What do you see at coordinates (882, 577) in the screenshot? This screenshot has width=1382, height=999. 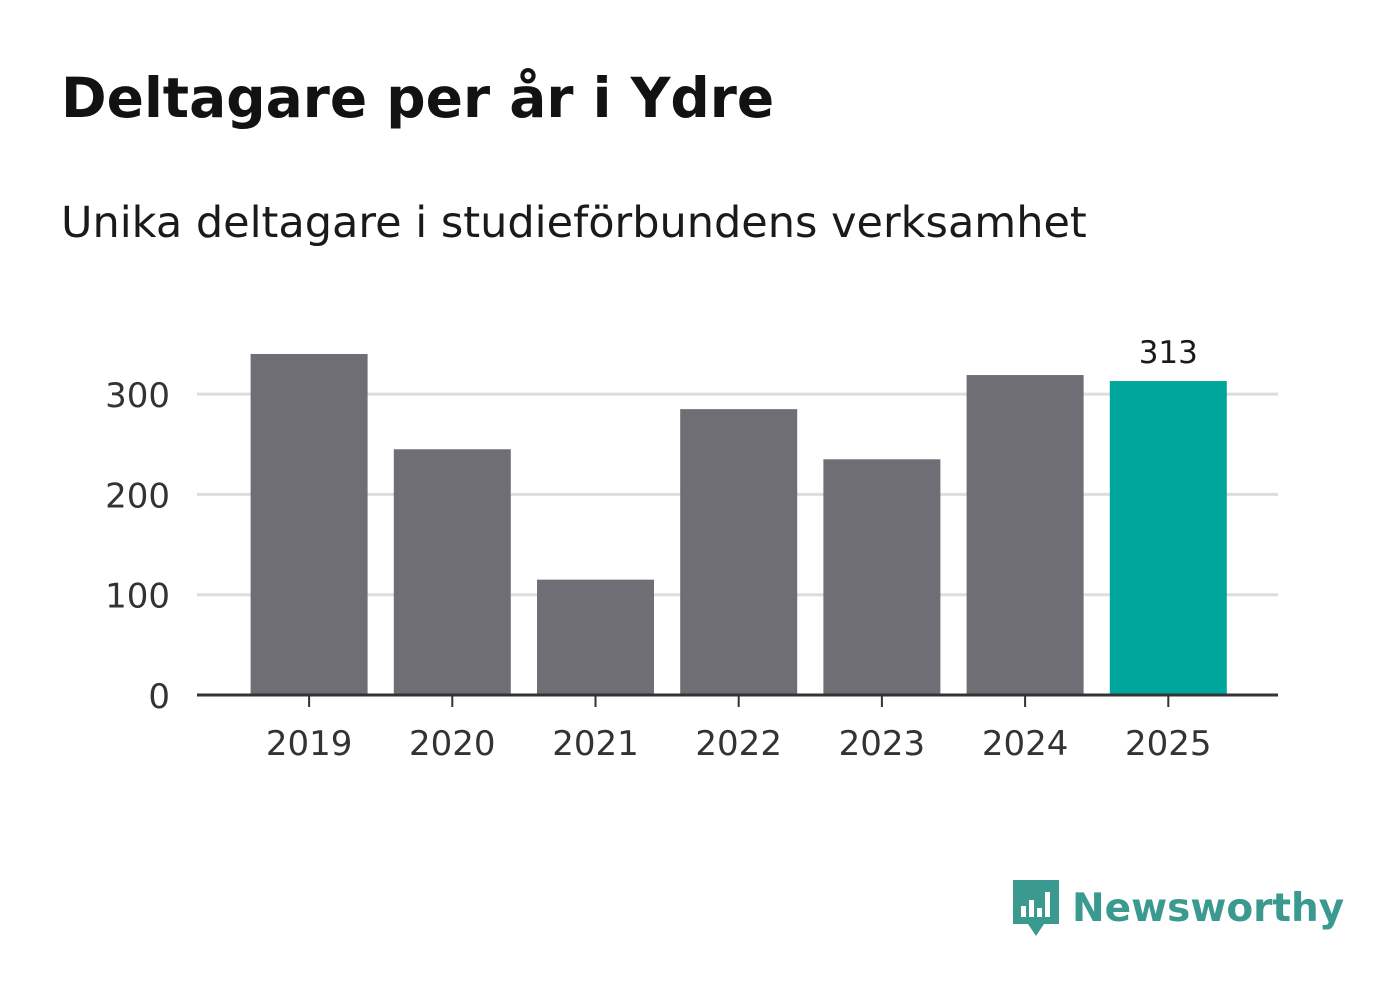 I see `bar-2023` at bounding box center [882, 577].